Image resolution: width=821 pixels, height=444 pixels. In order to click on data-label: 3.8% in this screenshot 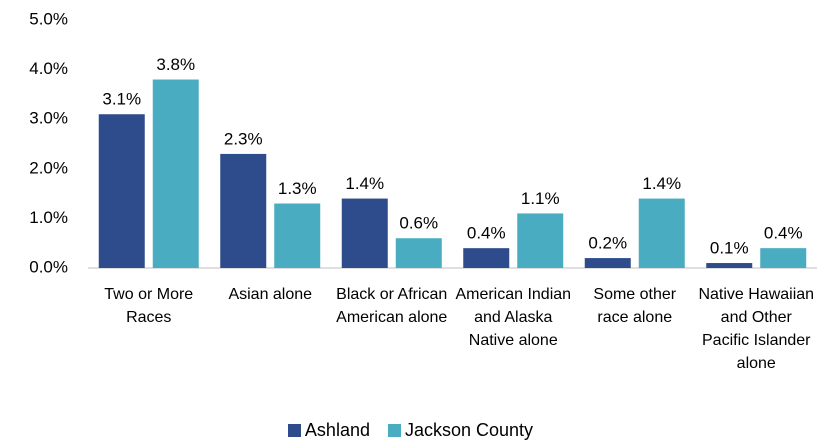, I will do `click(175, 64)`.